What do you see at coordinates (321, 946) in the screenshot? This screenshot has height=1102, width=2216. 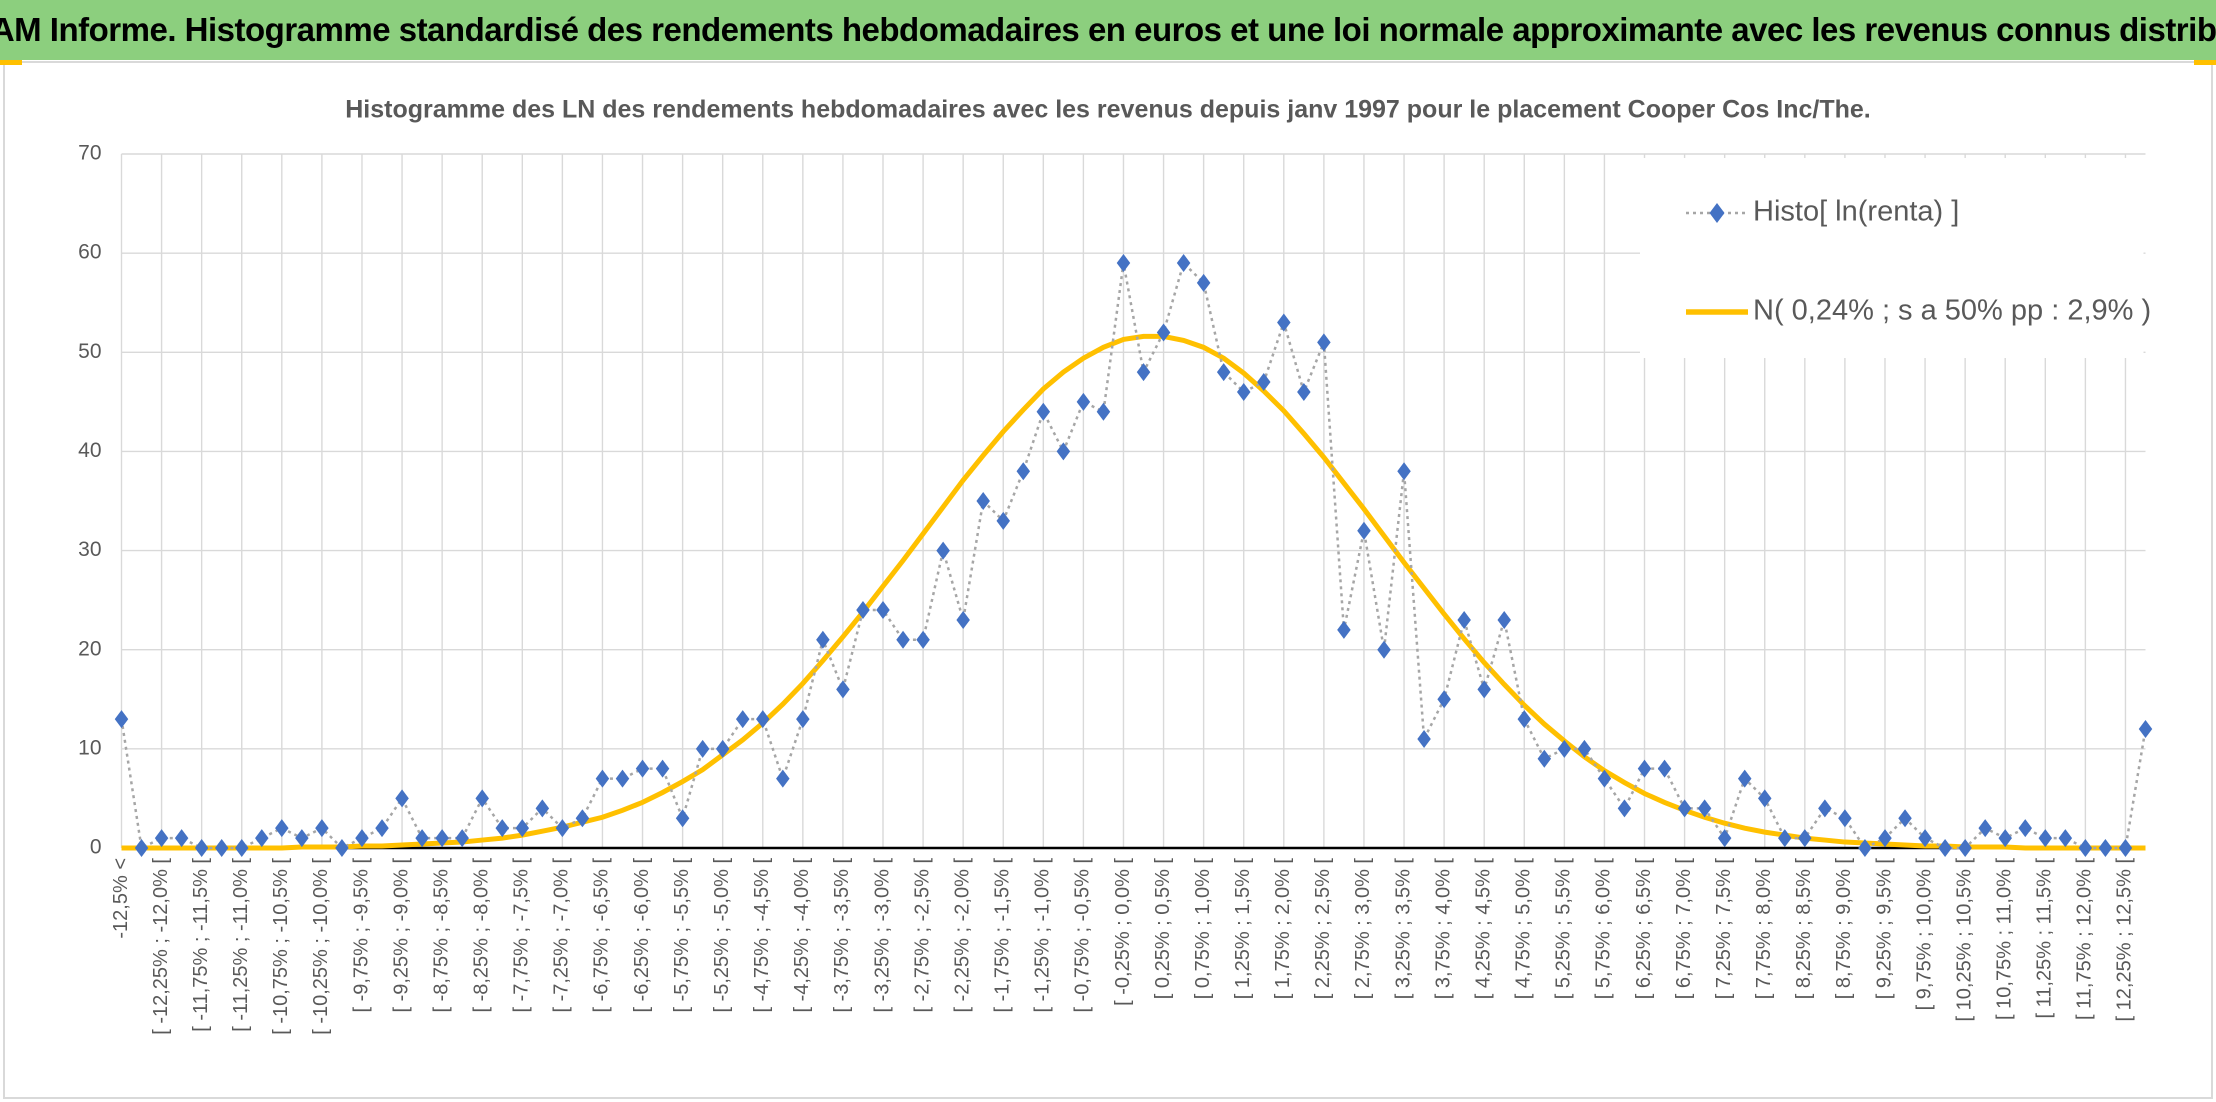 I see `x-tick-label: [ -10,25% ; -10,0% [` at bounding box center [321, 946].